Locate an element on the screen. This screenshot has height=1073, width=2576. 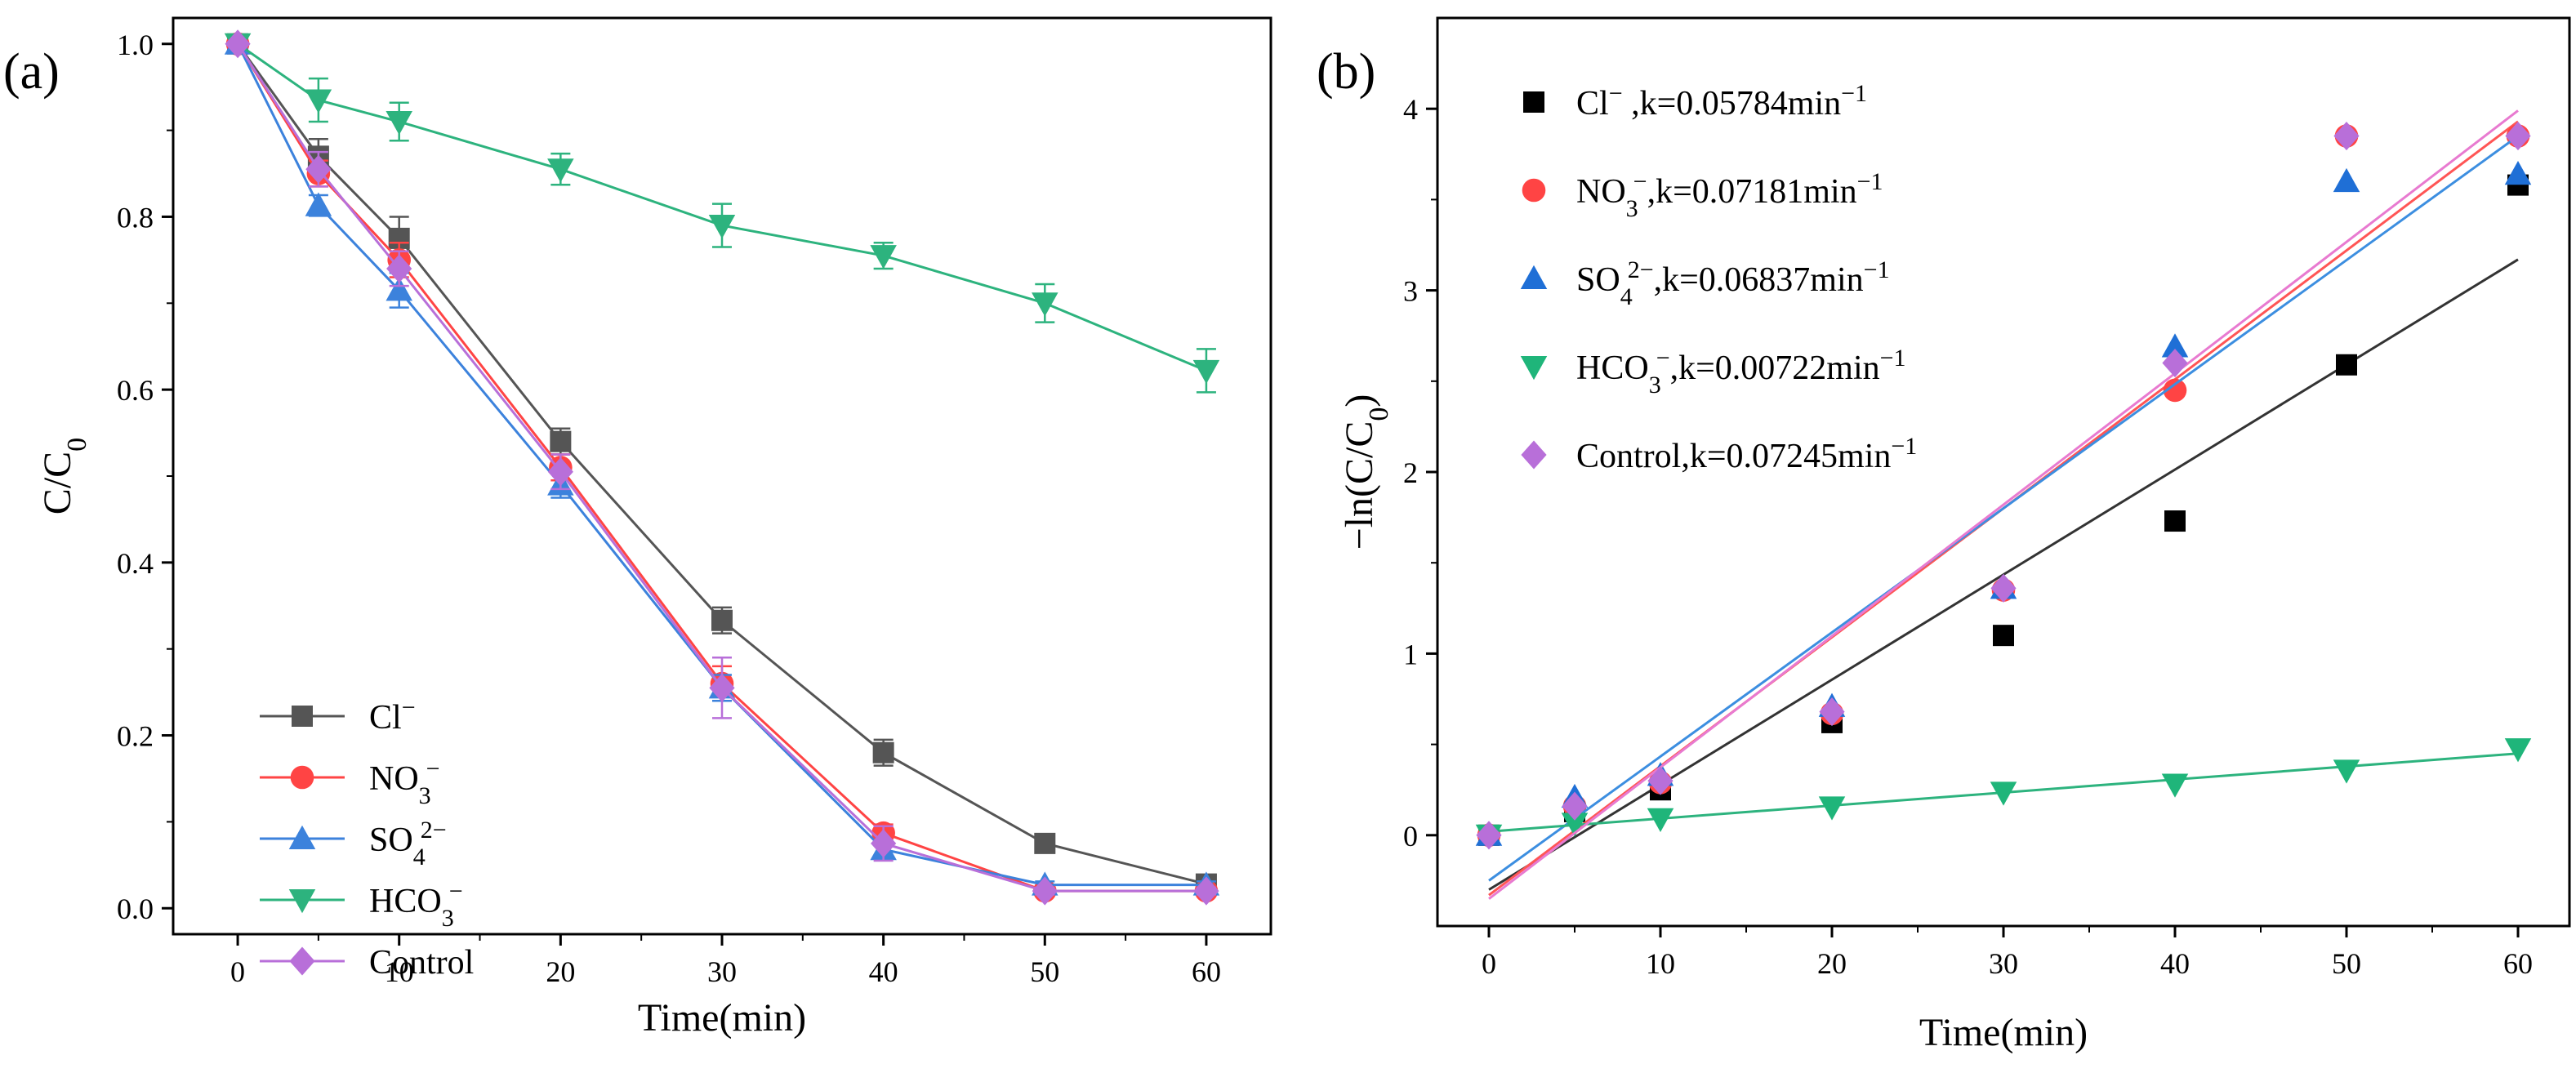
y-tick-label: 0.0 is located at coordinates (135, 909).